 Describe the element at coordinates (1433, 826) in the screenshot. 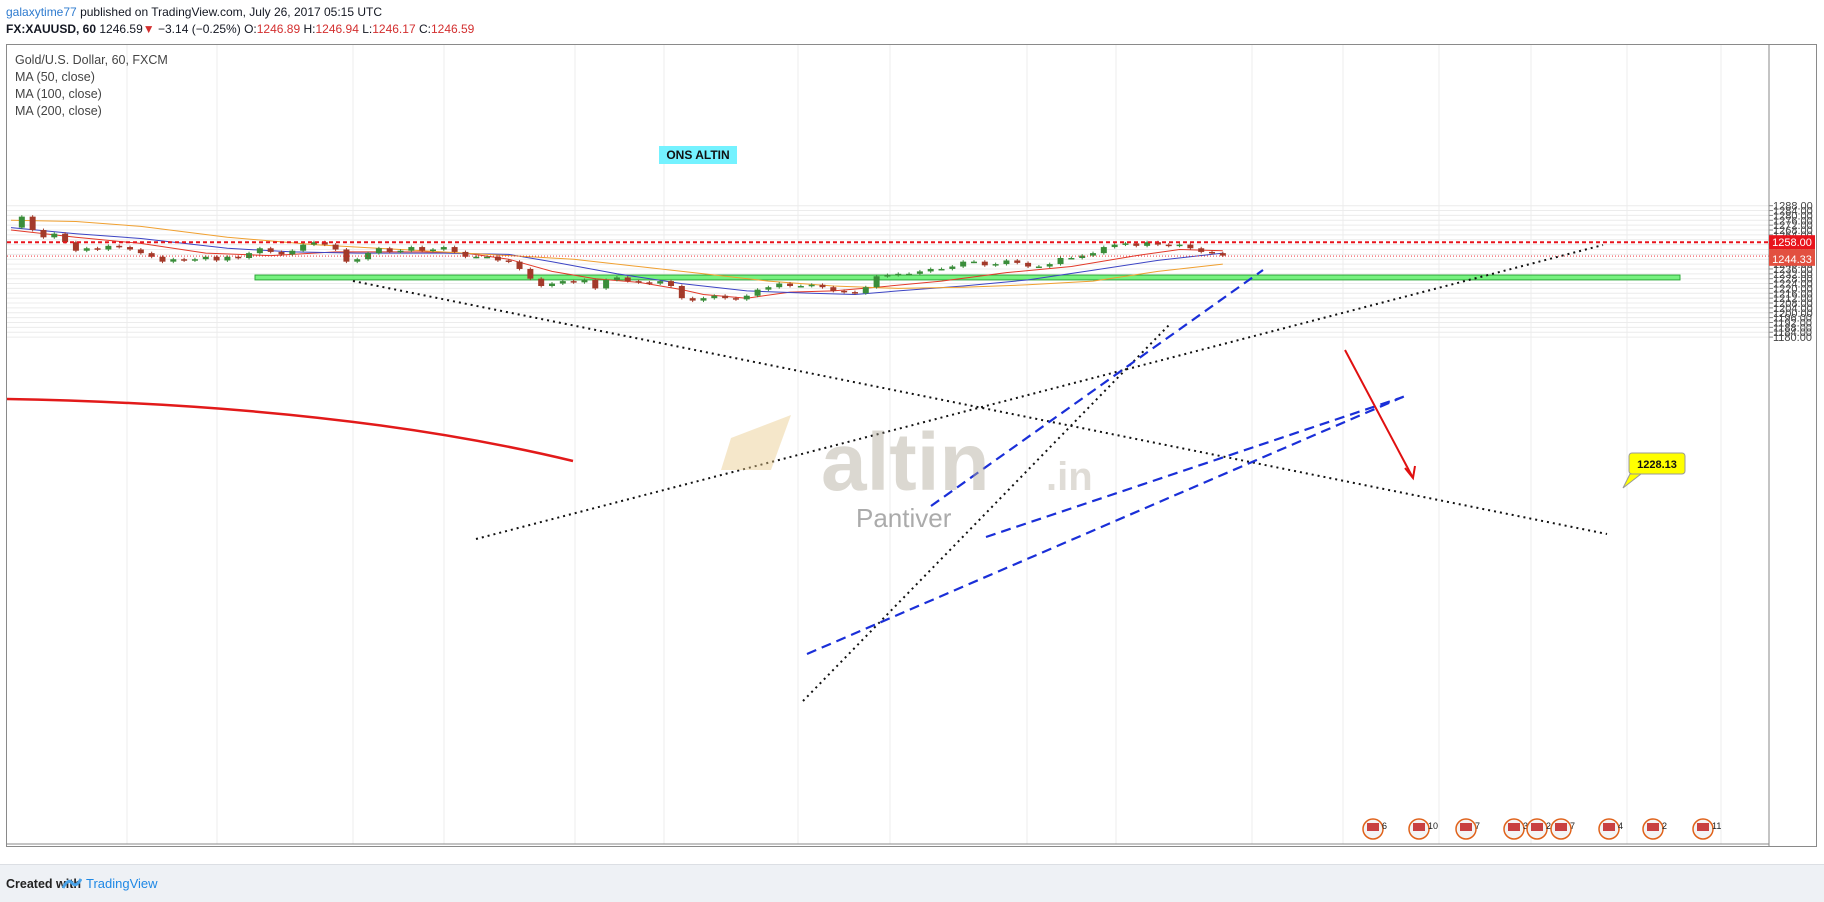

I see `event-count-label: 10` at that location.